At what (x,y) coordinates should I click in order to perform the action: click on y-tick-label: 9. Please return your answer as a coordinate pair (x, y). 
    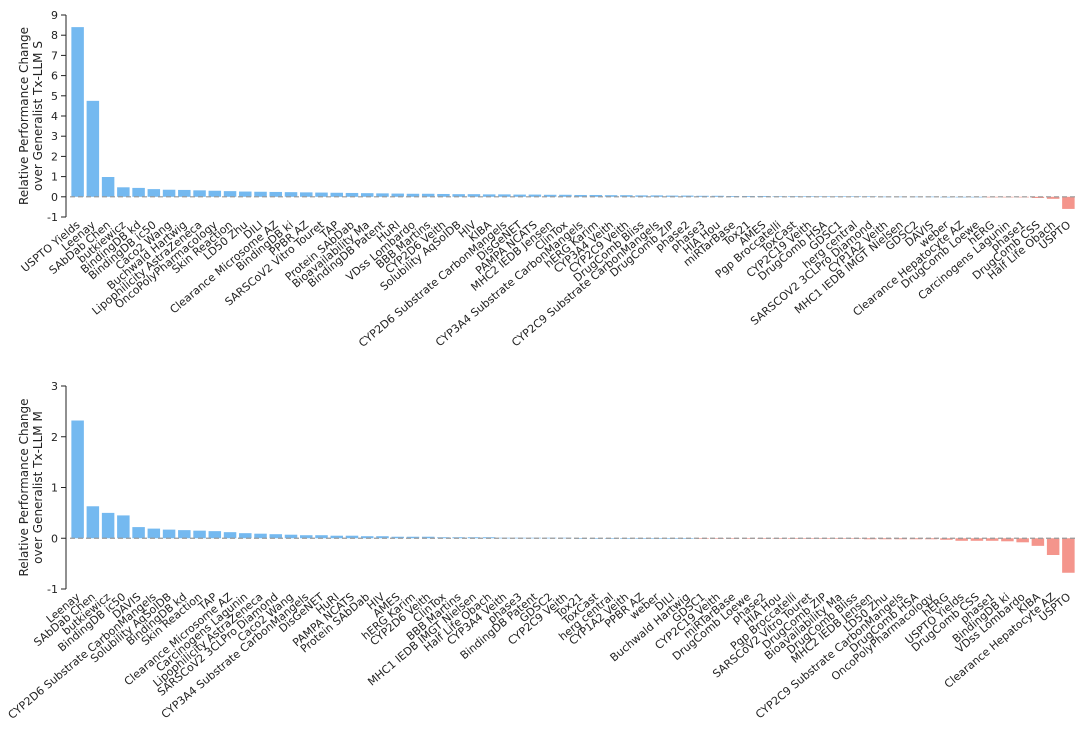
    Looking at the image, I should click on (54, 15).